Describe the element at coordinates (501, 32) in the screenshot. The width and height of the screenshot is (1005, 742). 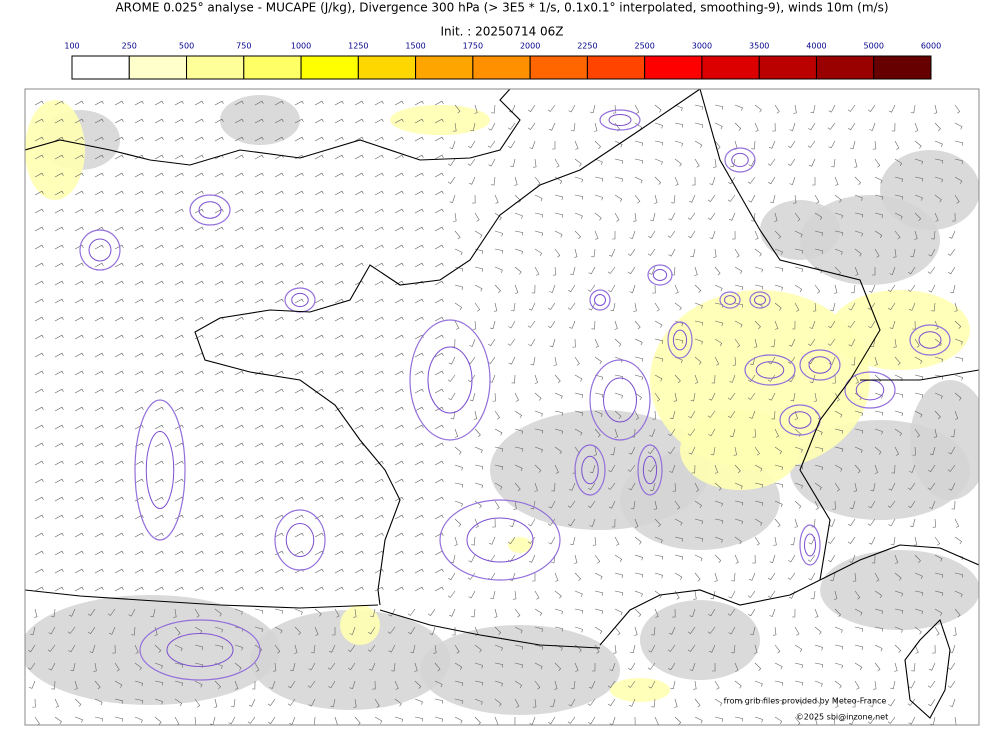
I see `subtitle: Init. : 20250714 06Z` at that location.